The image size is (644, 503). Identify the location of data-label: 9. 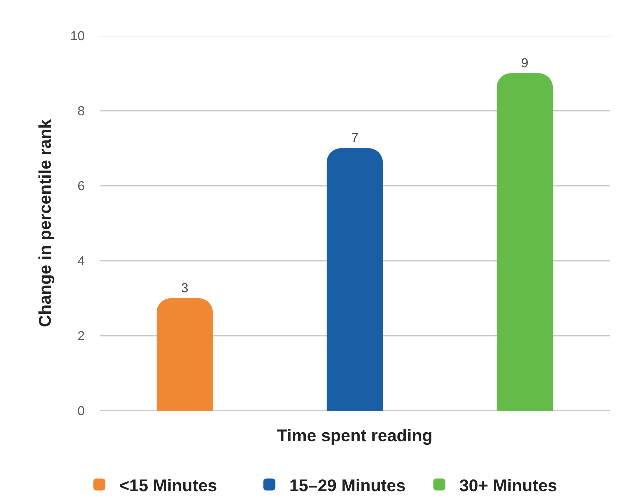
(525, 63).